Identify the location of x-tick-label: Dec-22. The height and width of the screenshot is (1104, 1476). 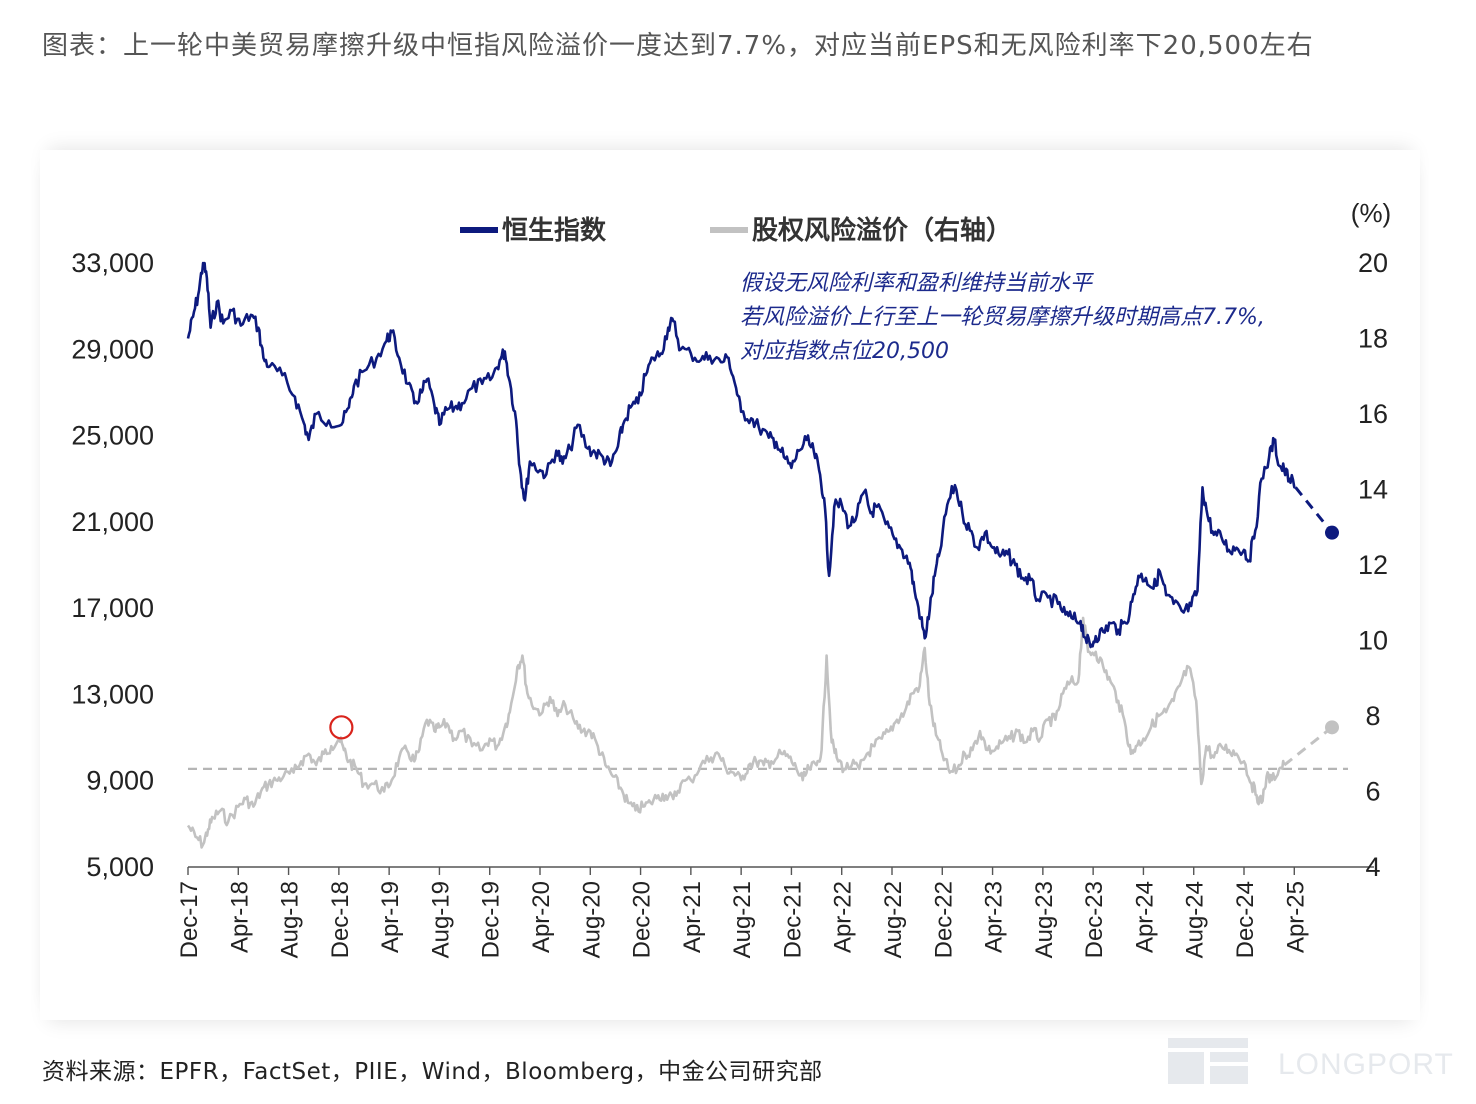
(943, 919).